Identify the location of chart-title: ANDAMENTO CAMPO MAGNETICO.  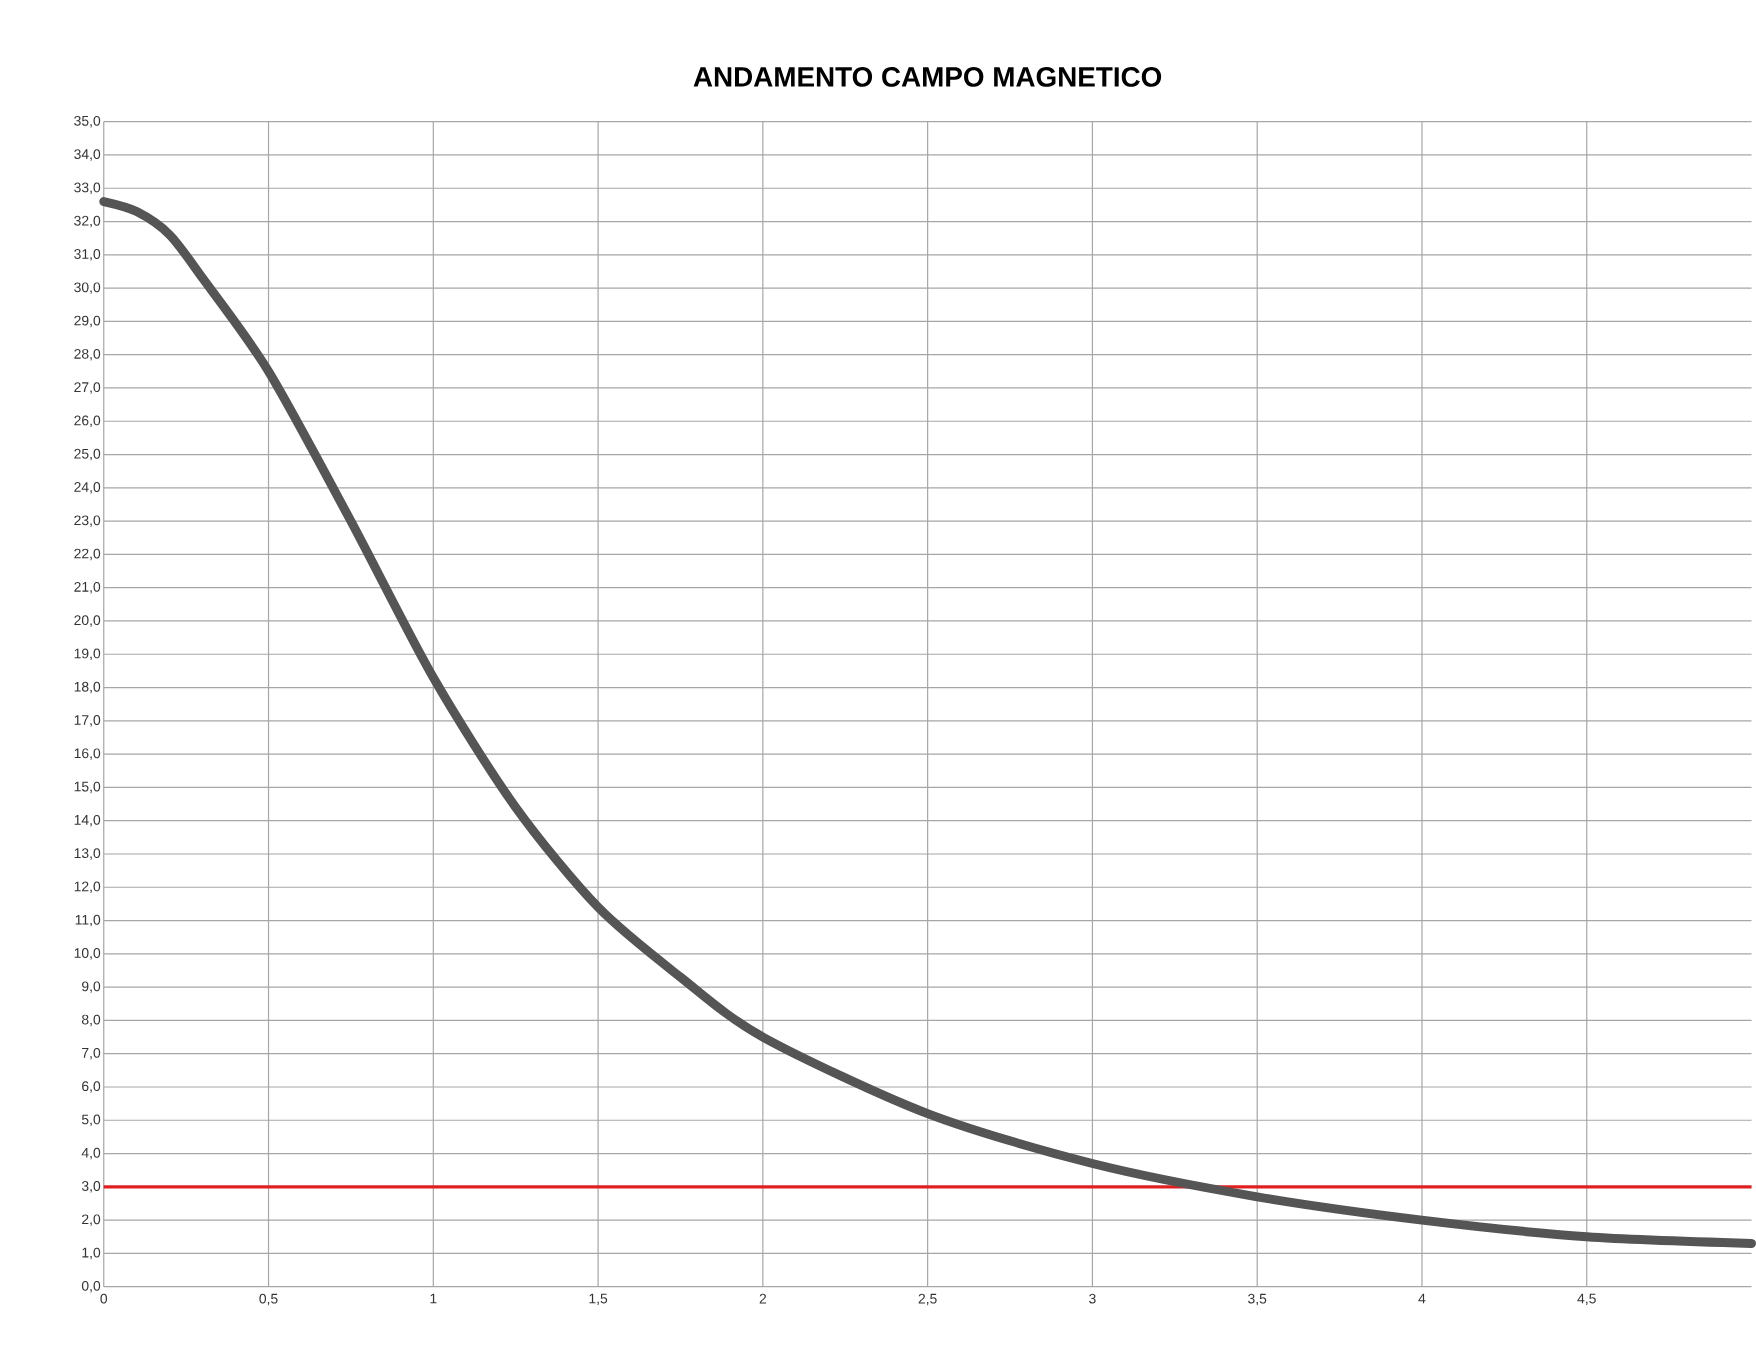
(927, 76).